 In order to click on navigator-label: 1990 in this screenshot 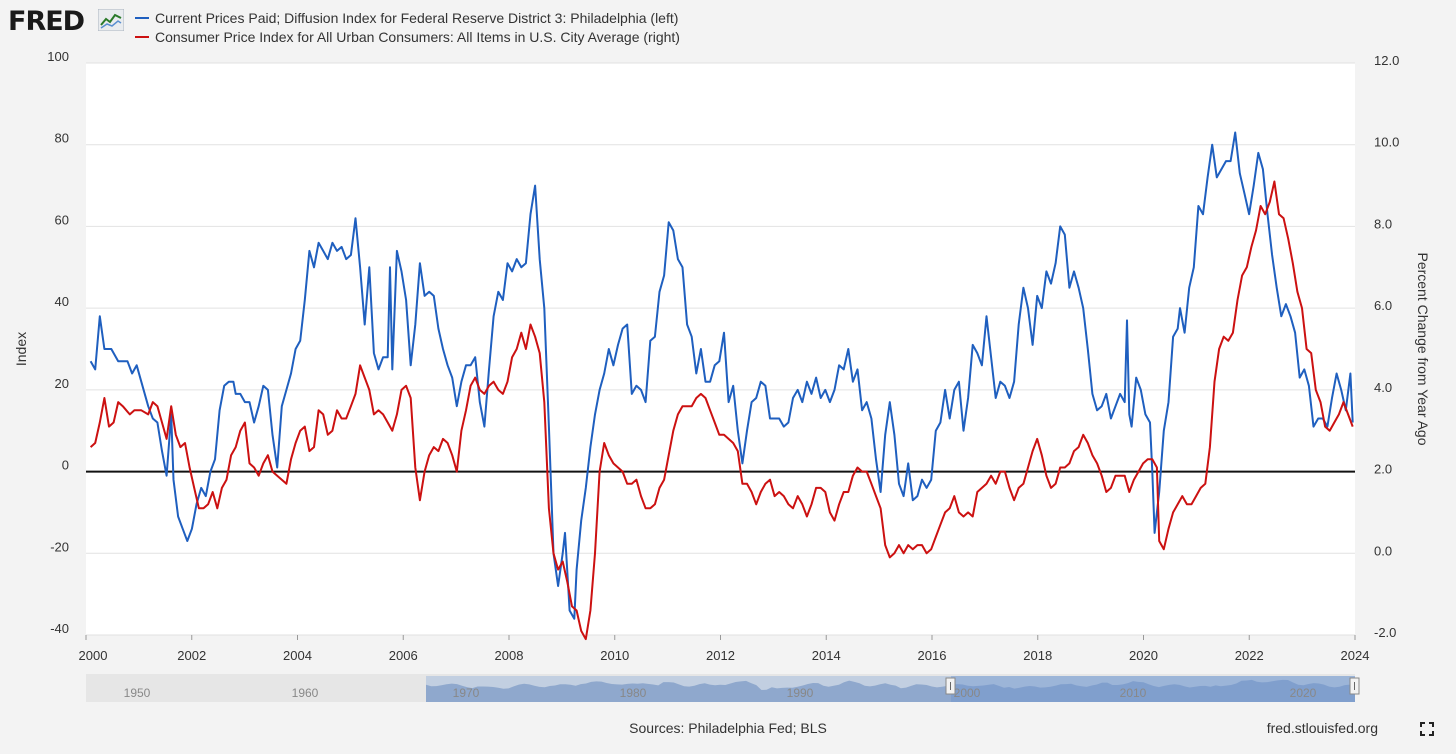, I will do `click(800, 693)`.